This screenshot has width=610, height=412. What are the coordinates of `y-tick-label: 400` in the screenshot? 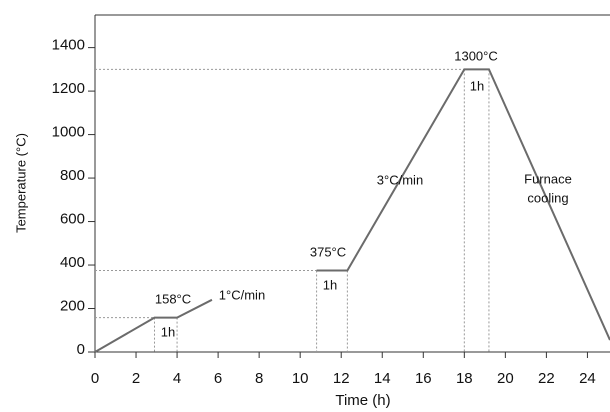 It's located at (72, 262).